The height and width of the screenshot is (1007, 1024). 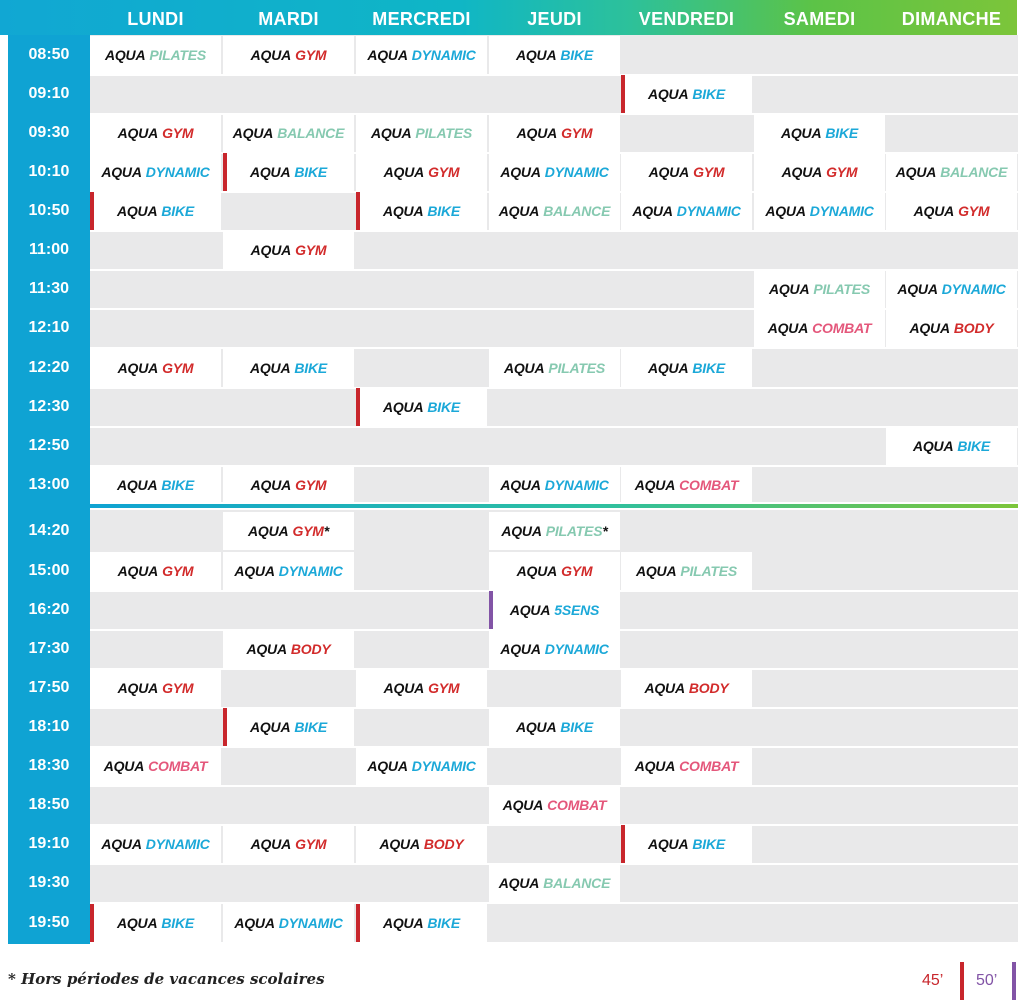 What do you see at coordinates (49, 882) in the screenshot?
I see `time-label: 19:30` at bounding box center [49, 882].